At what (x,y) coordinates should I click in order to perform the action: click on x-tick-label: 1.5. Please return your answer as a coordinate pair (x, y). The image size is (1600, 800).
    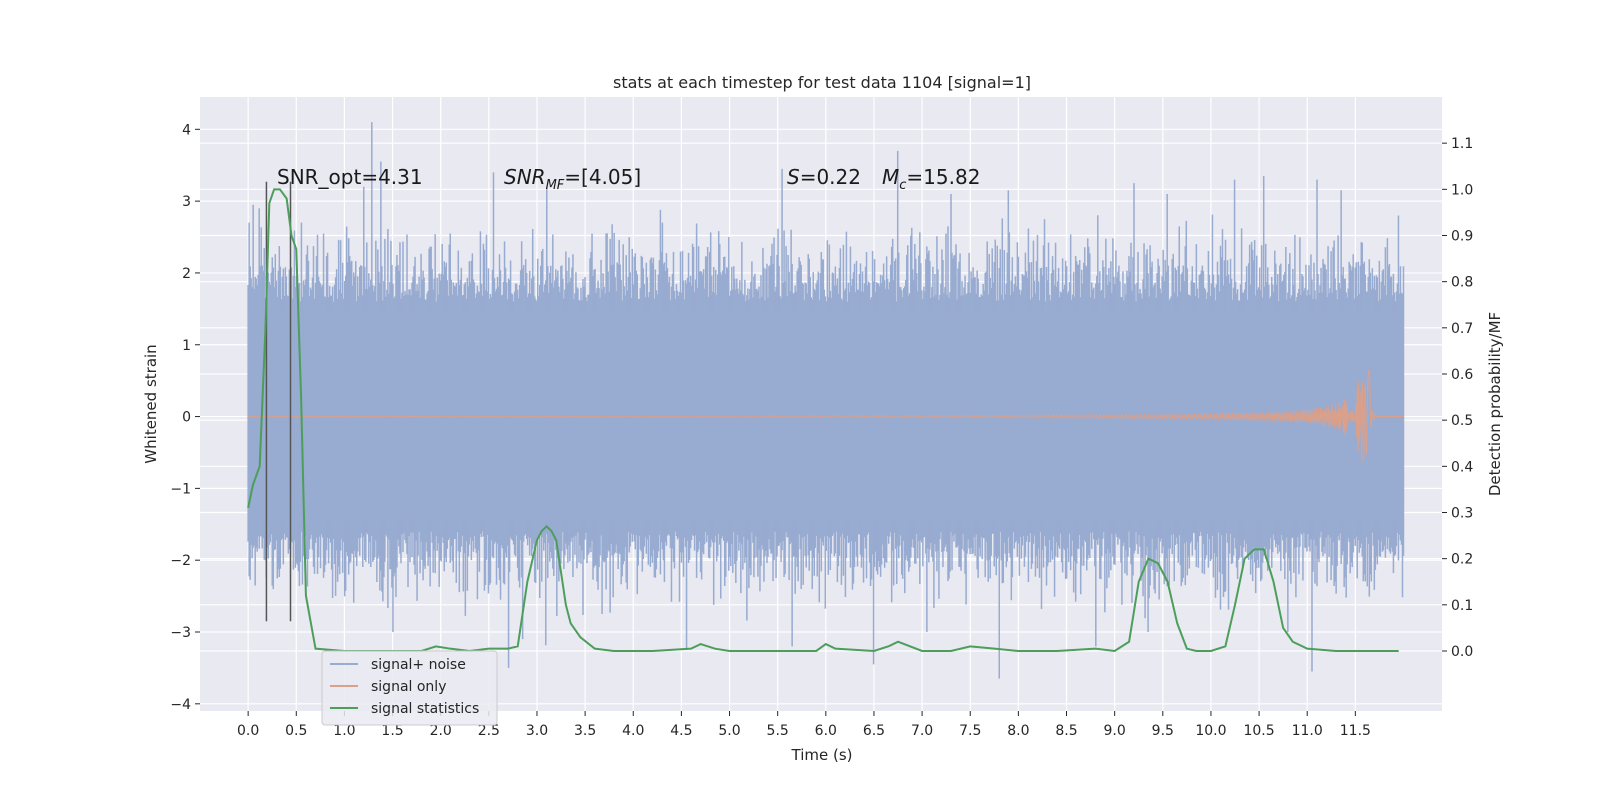
    Looking at the image, I should click on (392, 731).